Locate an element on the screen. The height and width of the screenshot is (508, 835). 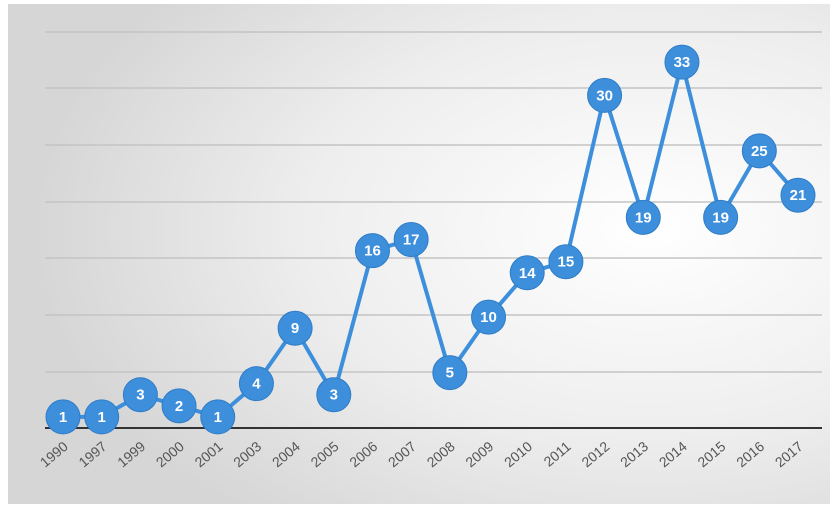
data-label: 30 is located at coordinates (604, 95).